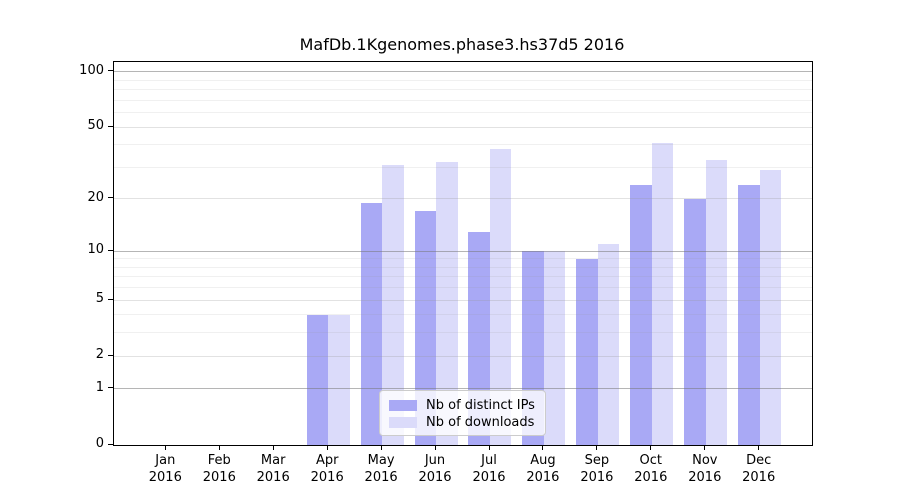 This screenshot has width=900, height=500. Describe the element at coordinates (435, 447) in the screenshot. I see `x-tick-mark-jun` at that location.